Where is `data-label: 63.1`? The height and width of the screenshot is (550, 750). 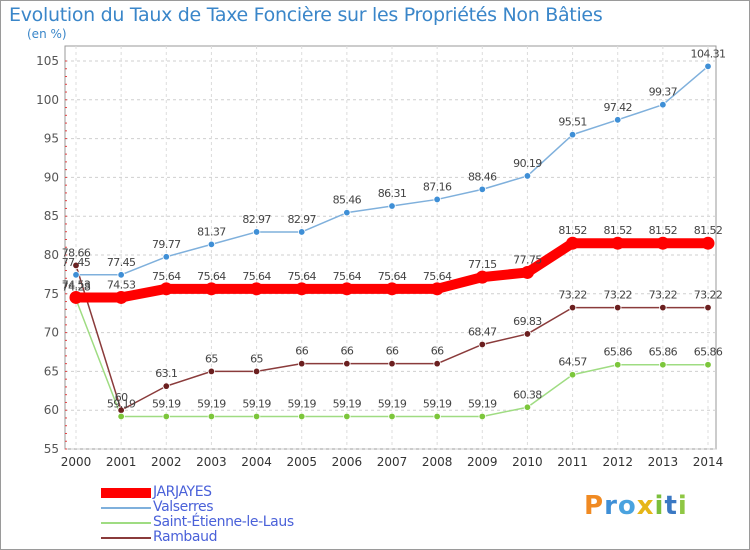
data-label: 63.1 is located at coordinates (166, 373).